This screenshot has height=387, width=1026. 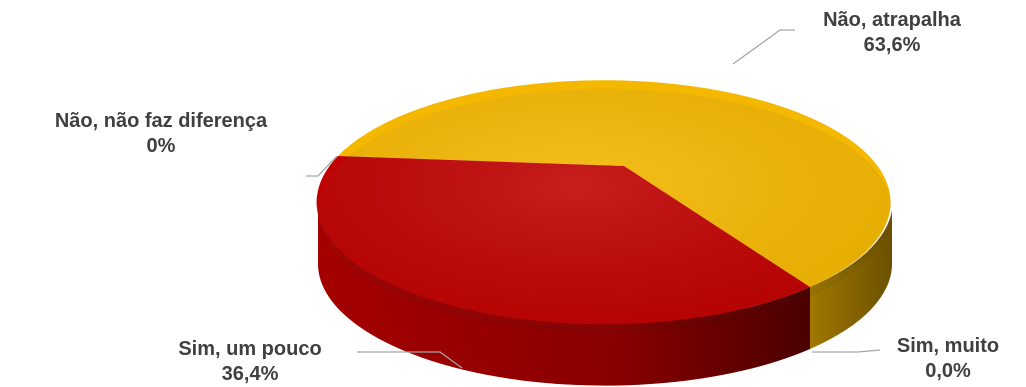 I want to click on slice-name: Não, não faz diferença, so click(x=161, y=121).